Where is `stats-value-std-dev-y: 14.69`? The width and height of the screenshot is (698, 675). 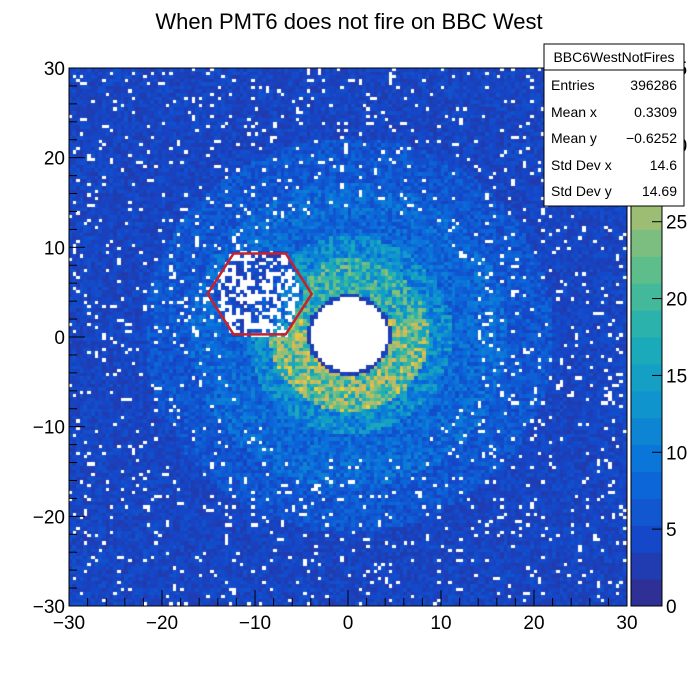 stats-value-std-dev-y: 14.69 is located at coordinates (659, 191).